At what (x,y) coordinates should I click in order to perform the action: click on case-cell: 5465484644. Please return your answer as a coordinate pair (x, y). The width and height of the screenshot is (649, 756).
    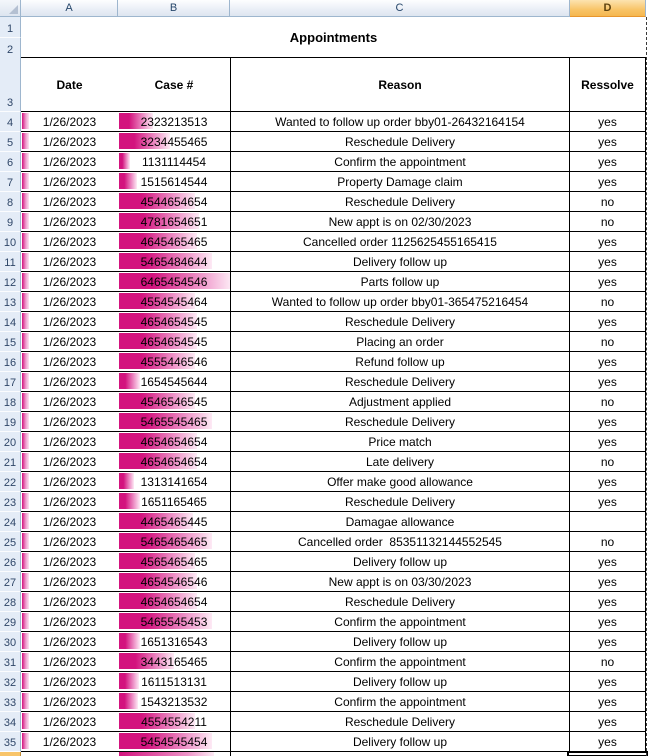
    Looking at the image, I should click on (174, 262).